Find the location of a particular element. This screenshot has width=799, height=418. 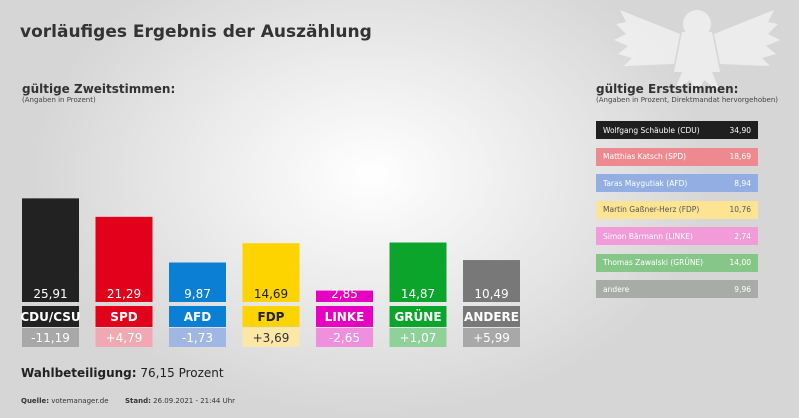

erststimmen-row: Martin Gaßner-Herz (FDP) 10,76 is located at coordinates (677, 209).